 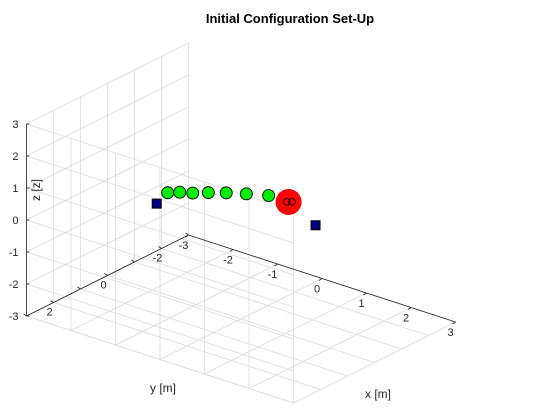 I want to click on chart-title: Initial Configuration Set-Up, so click(x=290, y=18).